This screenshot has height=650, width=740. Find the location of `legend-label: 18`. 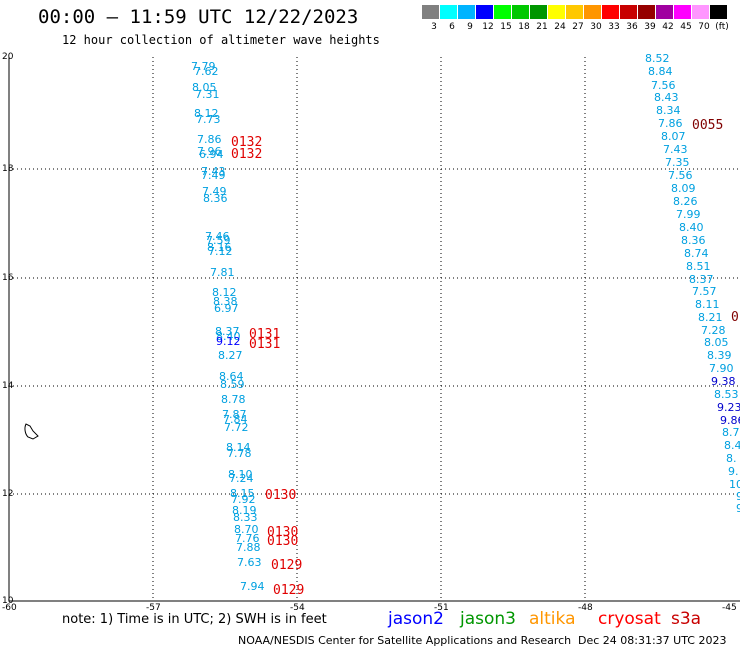

legend-label: 18 is located at coordinates (524, 27).